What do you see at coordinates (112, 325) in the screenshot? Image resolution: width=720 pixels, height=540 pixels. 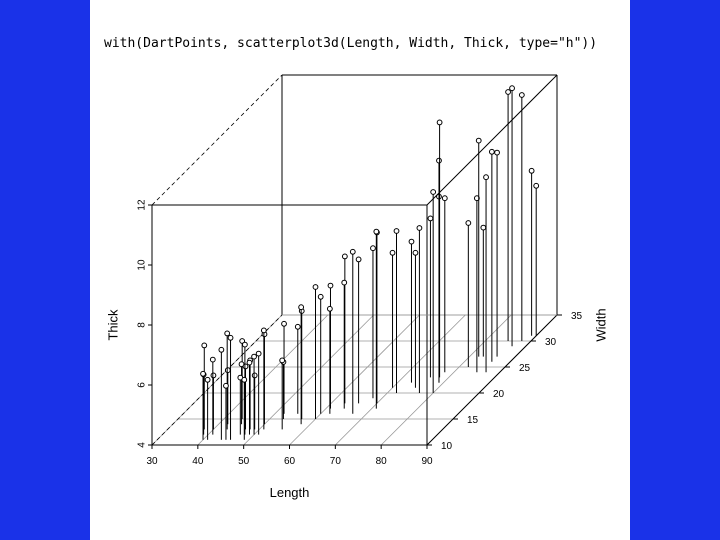 I see `z-axis-label: Thick` at bounding box center [112, 325].